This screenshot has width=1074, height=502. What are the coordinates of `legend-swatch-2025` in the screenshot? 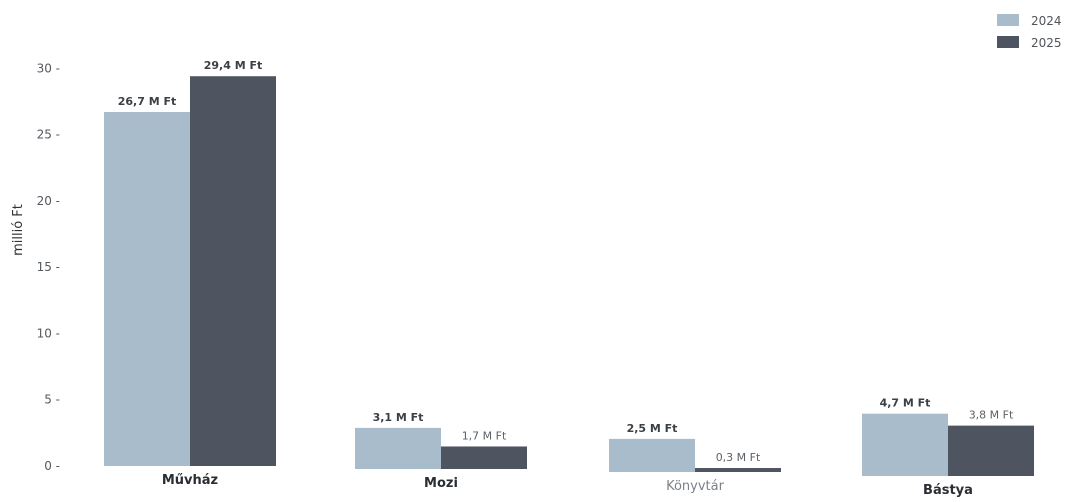 It's located at (1008, 42).